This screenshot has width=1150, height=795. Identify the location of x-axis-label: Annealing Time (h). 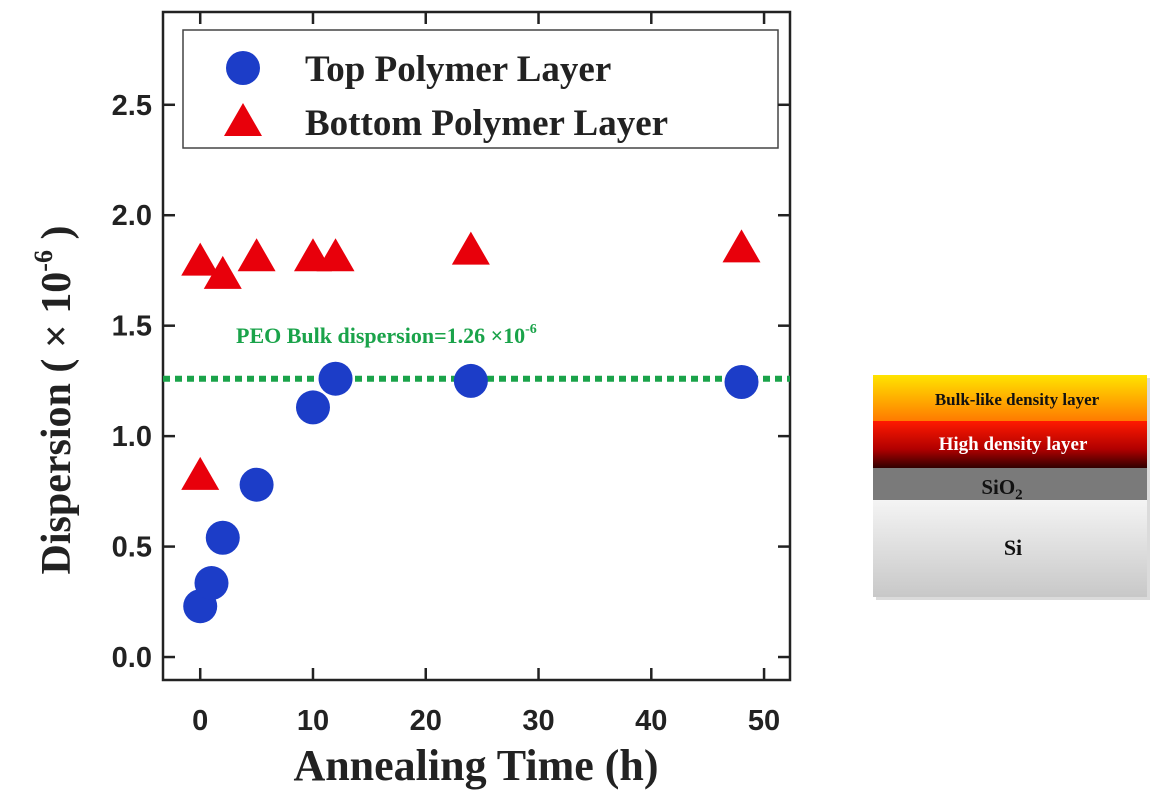
(475, 765).